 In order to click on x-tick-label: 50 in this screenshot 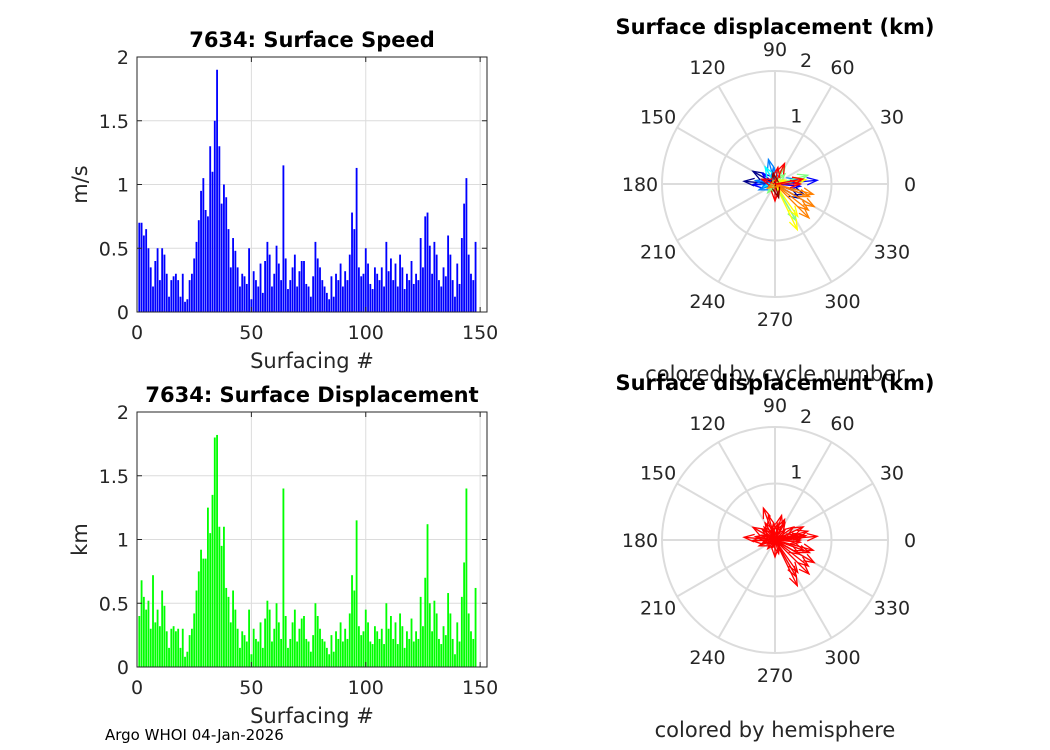, I will do `click(251, 333)`.